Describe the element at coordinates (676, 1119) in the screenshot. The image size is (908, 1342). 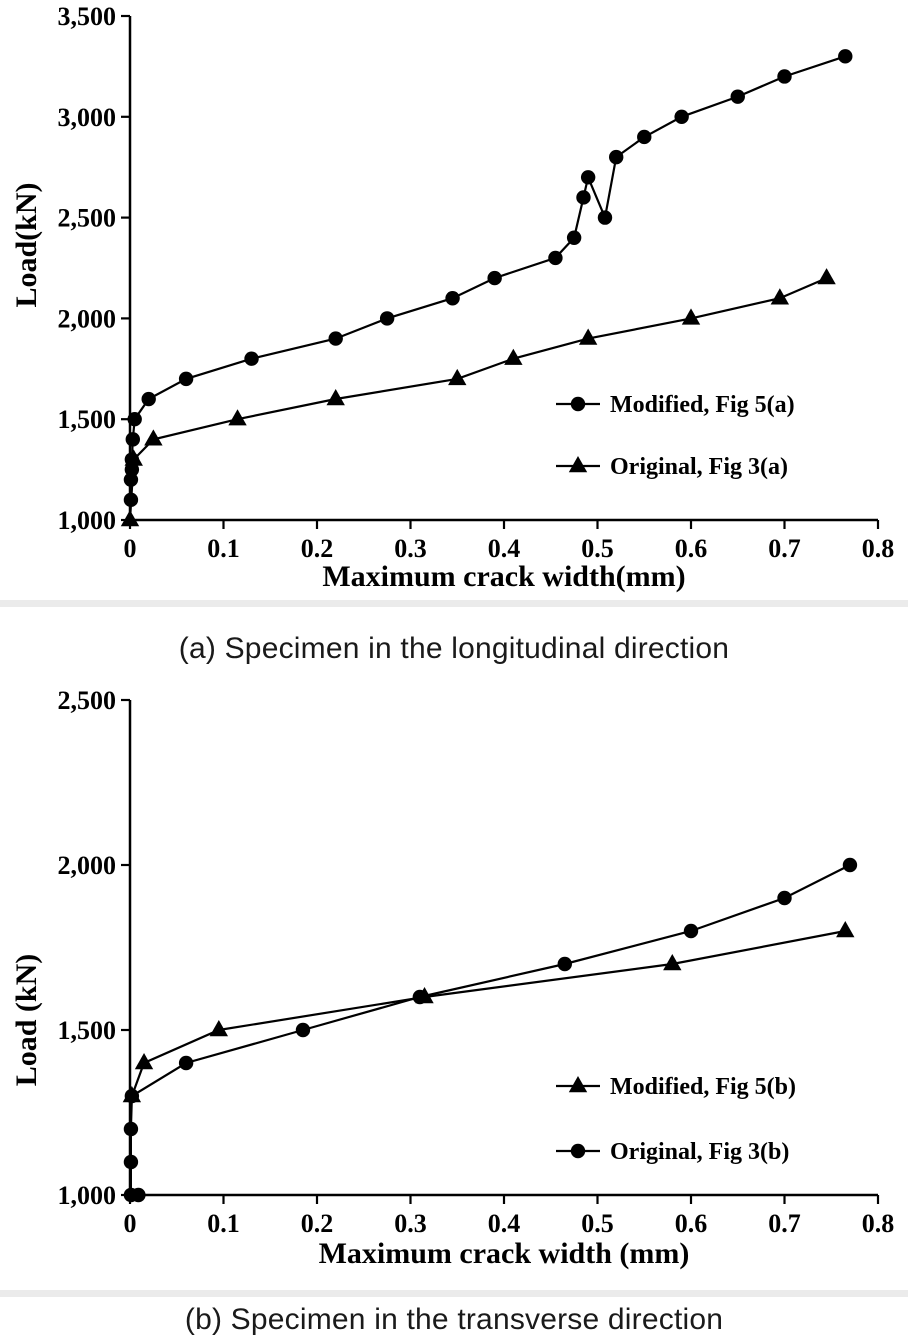
I see `legend: Modified, Fig 5(b) Original, Fig 3(b)` at that location.